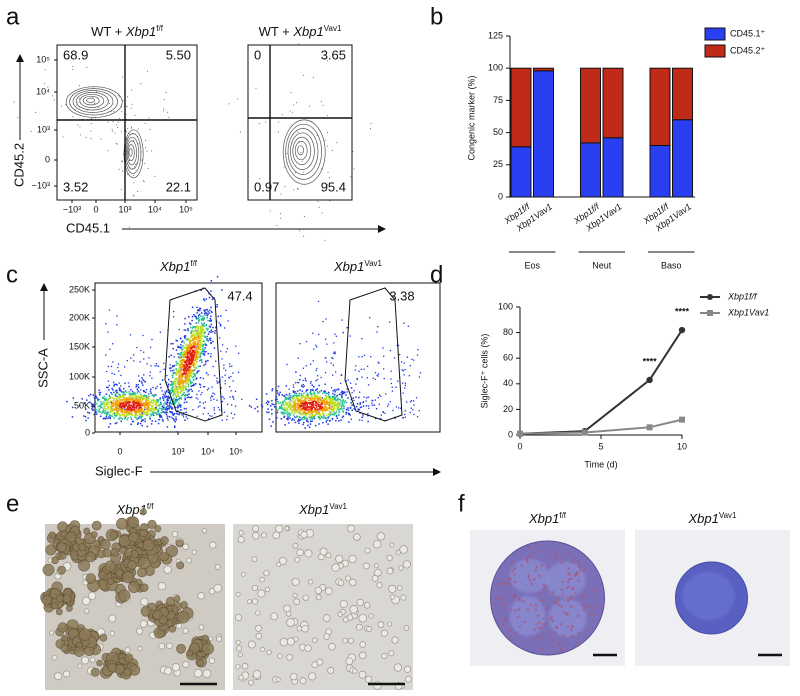  What do you see at coordinates (710, 313) in the screenshot?
I see `legend-marker` at bounding box center [710, 313].